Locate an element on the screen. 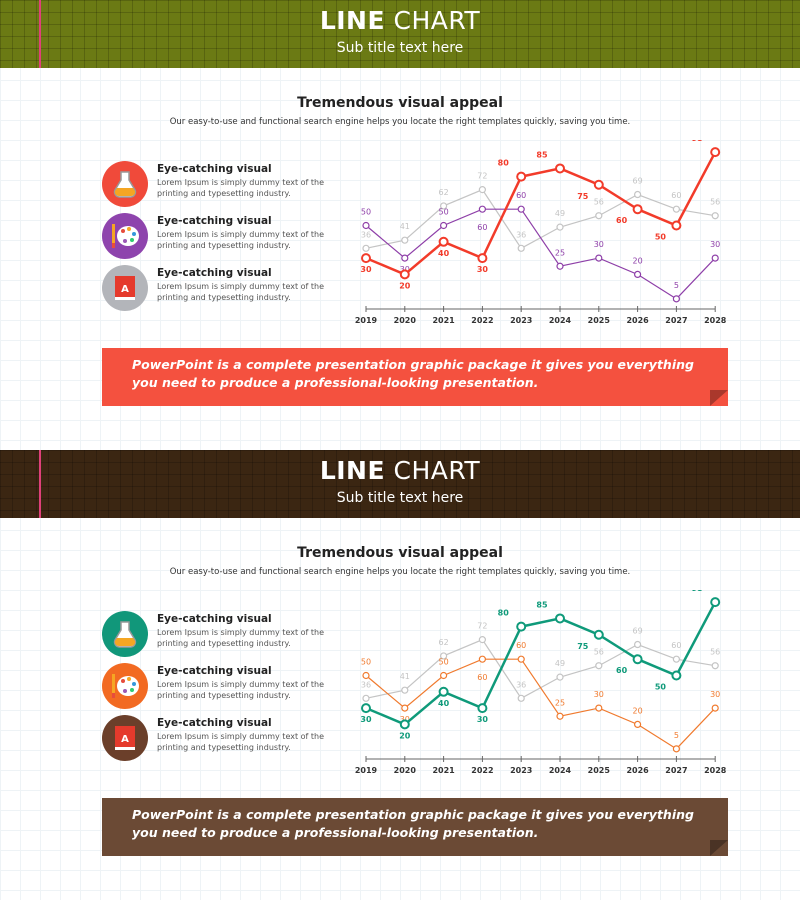 Image resolution: width=800 pixels, height=900 pixels. data-label: 75 is located at coordinates (583, 196).